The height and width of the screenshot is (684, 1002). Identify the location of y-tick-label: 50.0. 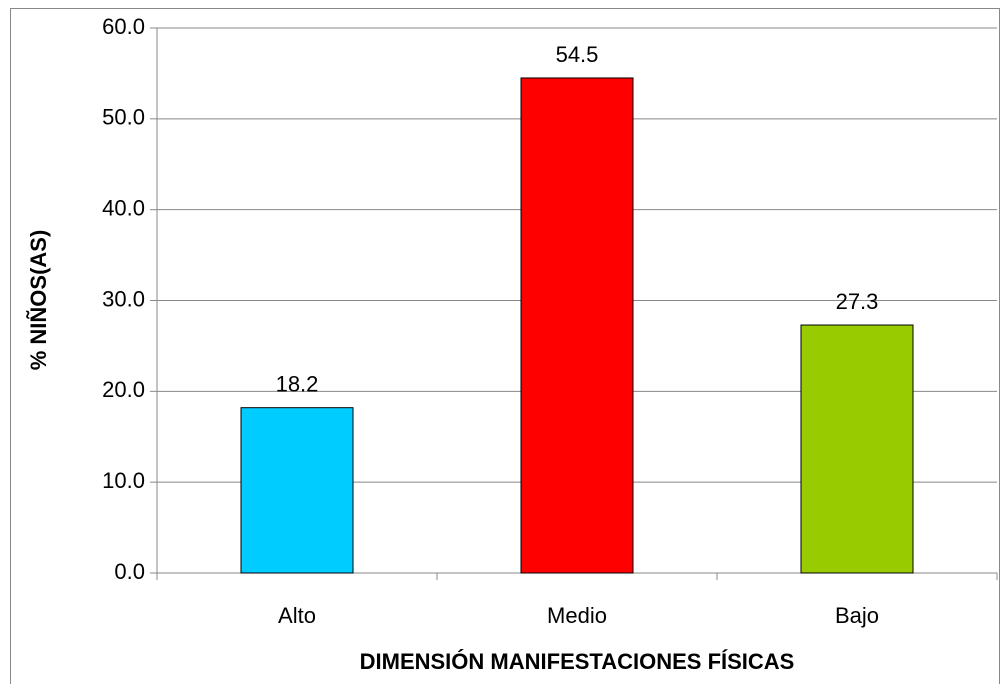
(123, 117).